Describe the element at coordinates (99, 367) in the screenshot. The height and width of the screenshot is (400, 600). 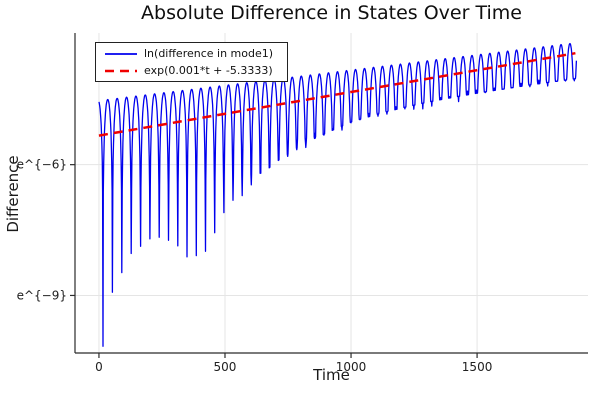
I see `x-tick-label: 0` at that location.